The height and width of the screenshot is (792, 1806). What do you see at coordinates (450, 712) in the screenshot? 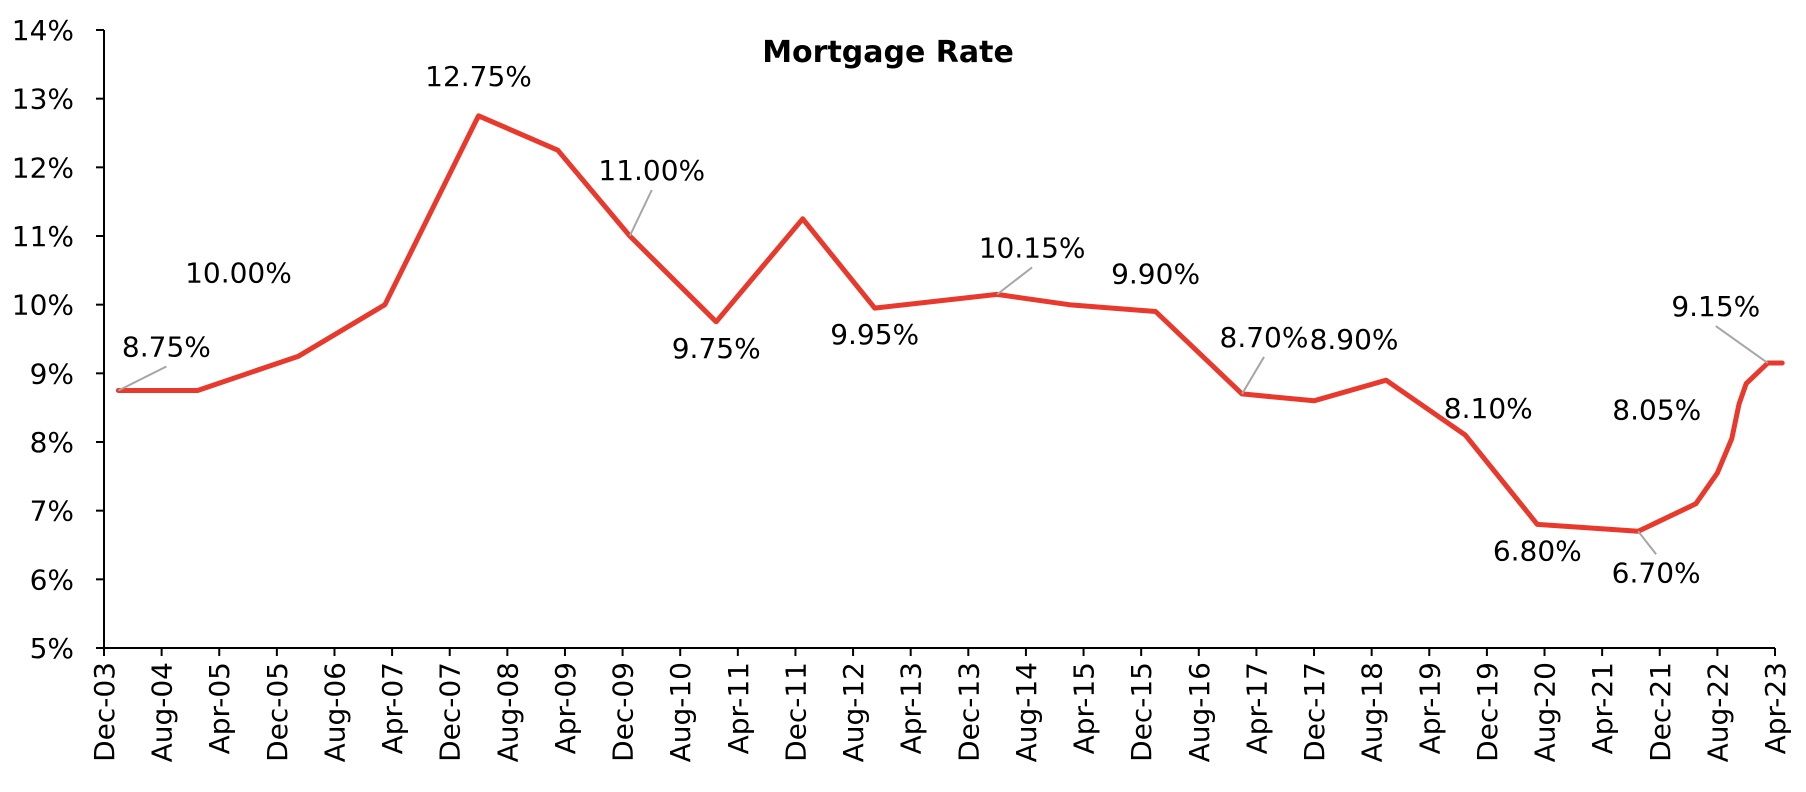
I see `x-tick-label: Dec-07` at bounding box center [450, 712].